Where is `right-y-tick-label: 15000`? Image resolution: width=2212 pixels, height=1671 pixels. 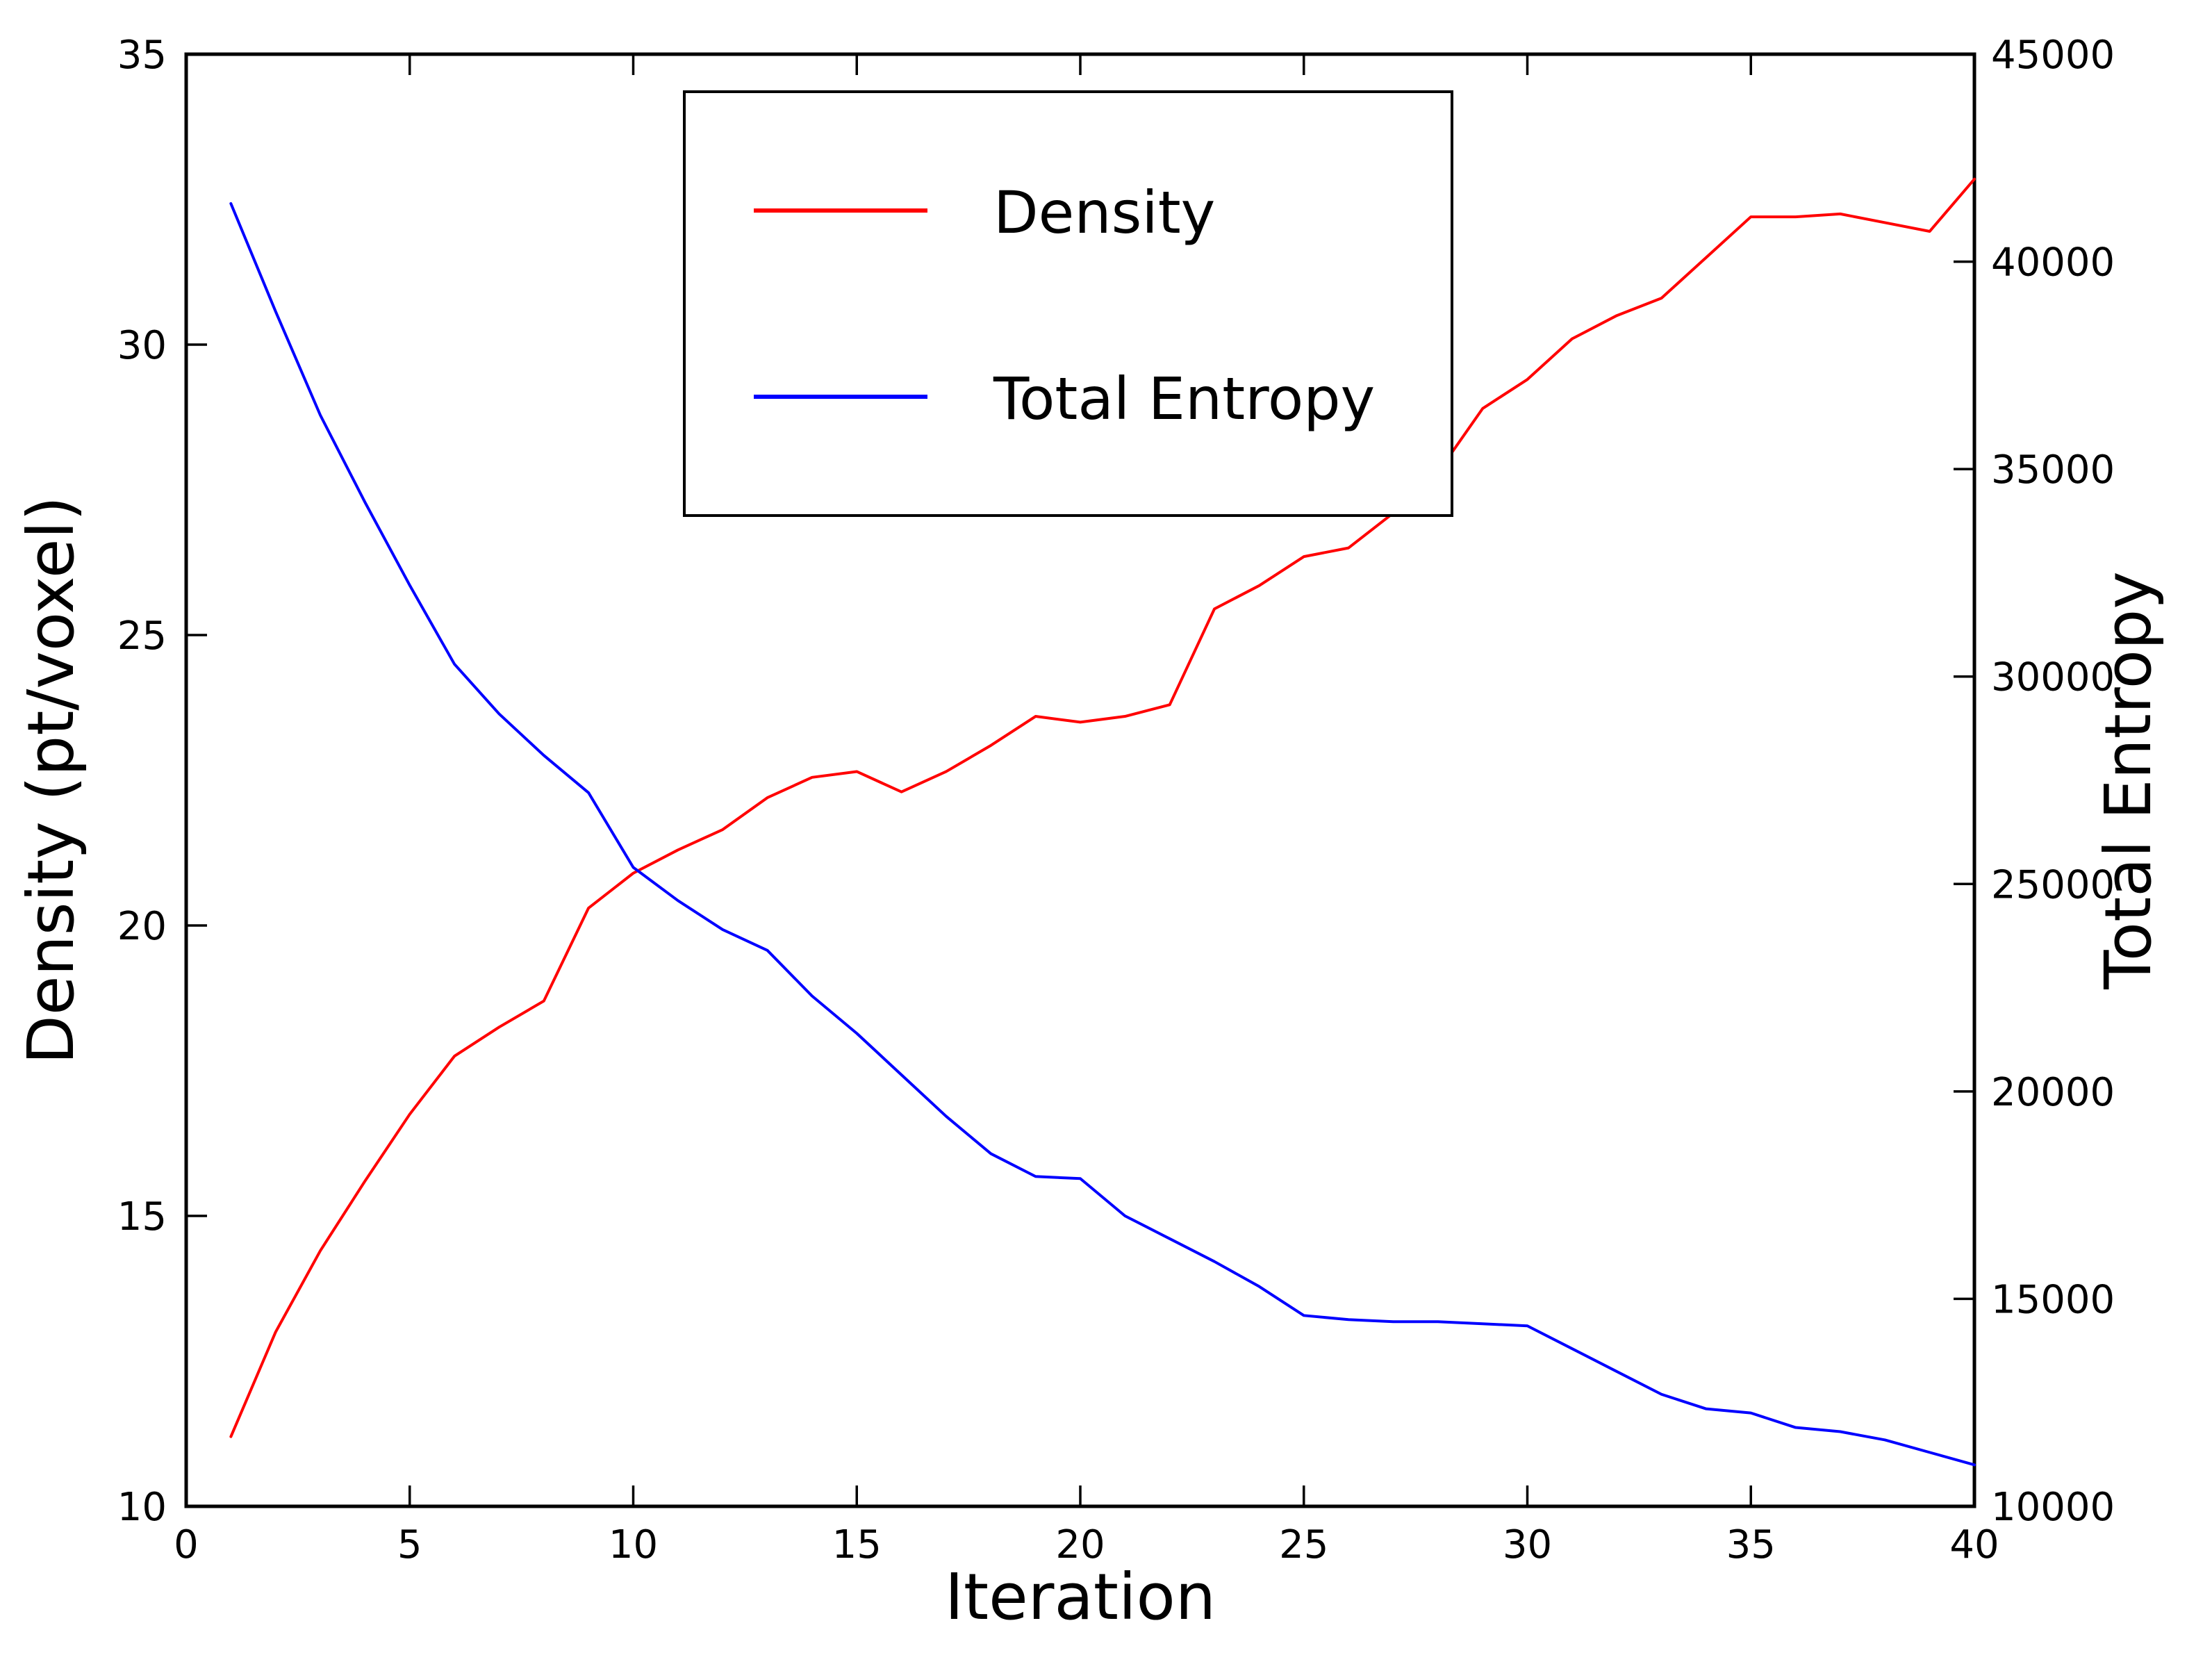 right-y-tick-label: 15000 is located at coordinates (2053, 1299).